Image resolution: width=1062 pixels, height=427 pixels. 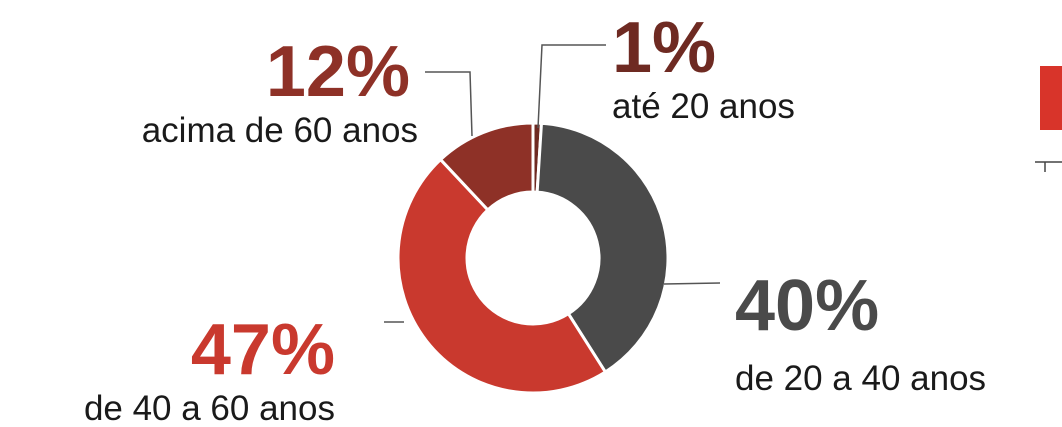 I want to click on value-label: 1%, so click(x=664, y=48).